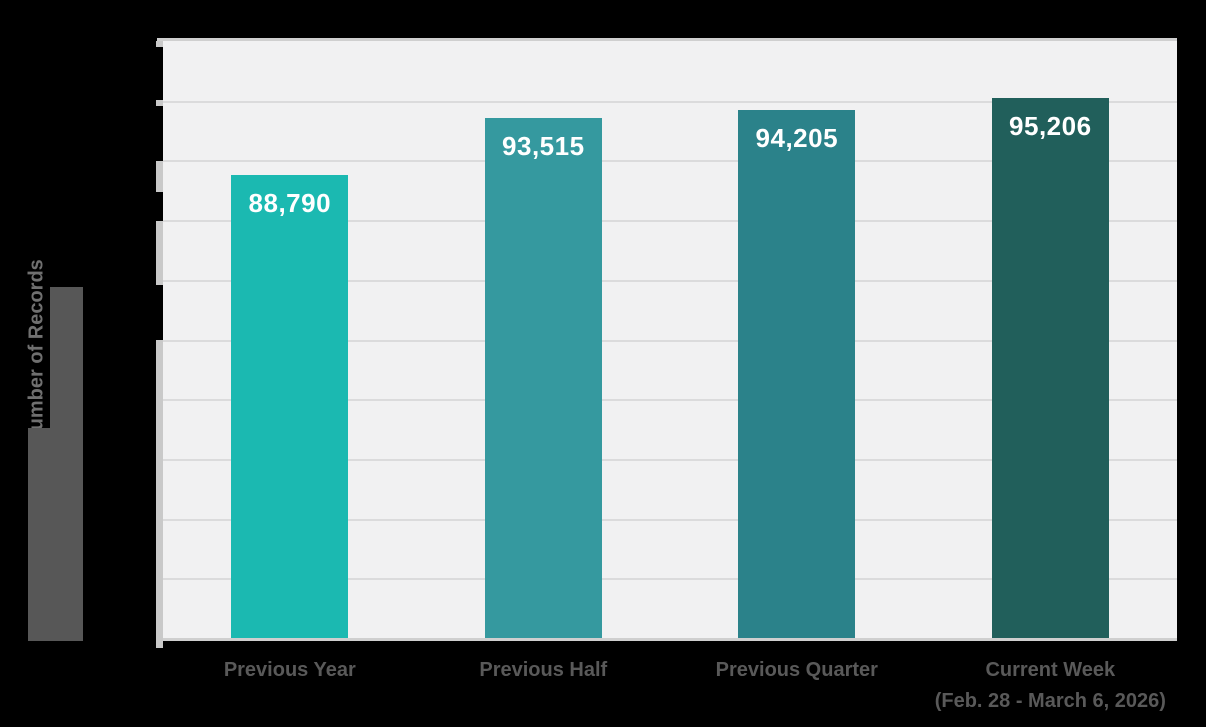 The height and width of the screenshot is (727, 1206). I want to click on category-label: Current Week, so click(1050, 670).